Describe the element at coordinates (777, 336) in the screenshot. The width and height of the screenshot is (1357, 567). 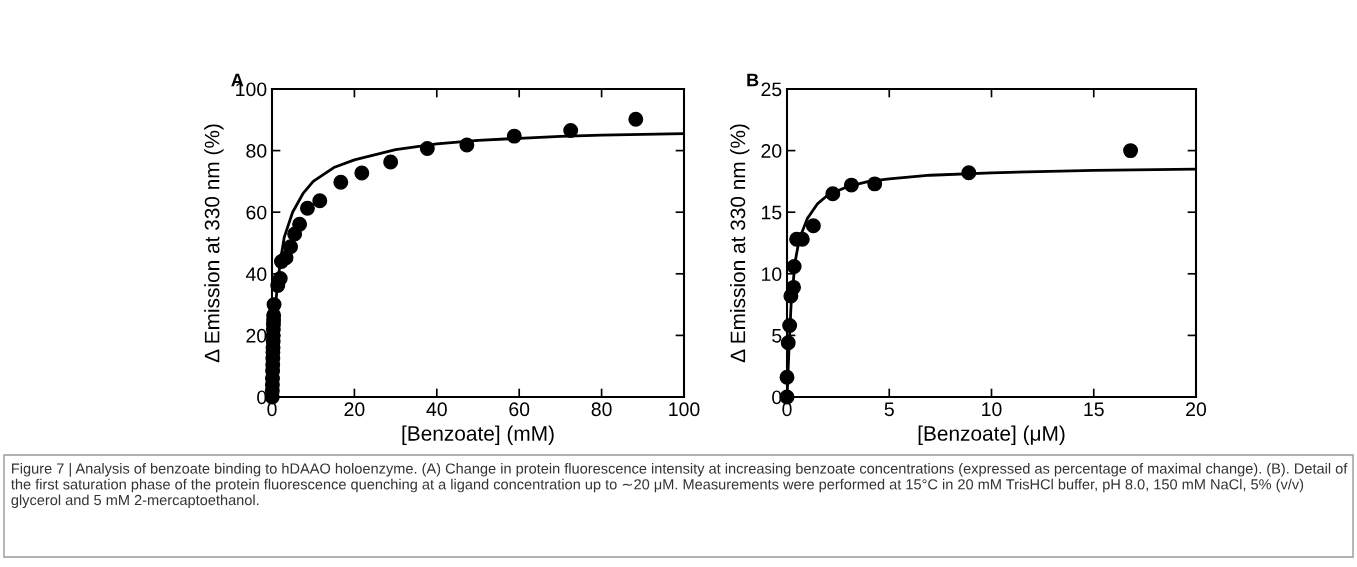
I see `y-tick-label: 5` at that location.